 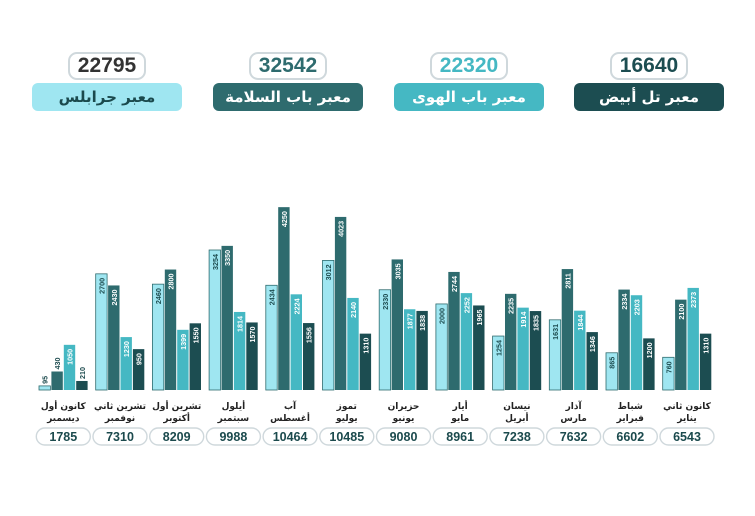 I want to click on bar-value-label: 1550, so click(x=195, y=335).